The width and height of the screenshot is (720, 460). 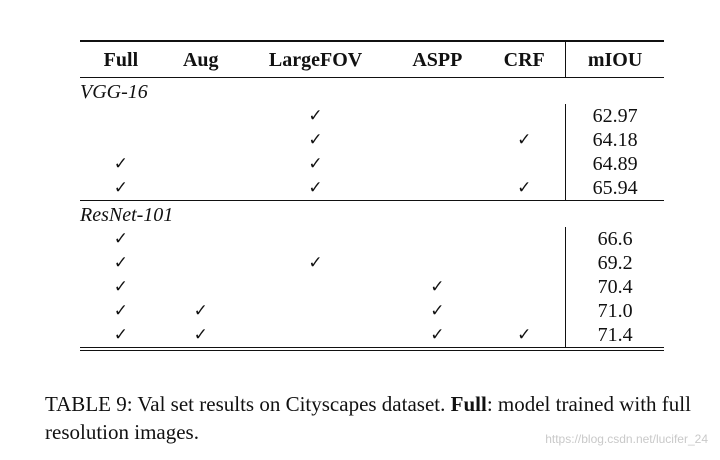 What do you see at coordinates (121, 59) in the screenshot?
I see `column-header-full: Full` at bounding box center [121, 59].